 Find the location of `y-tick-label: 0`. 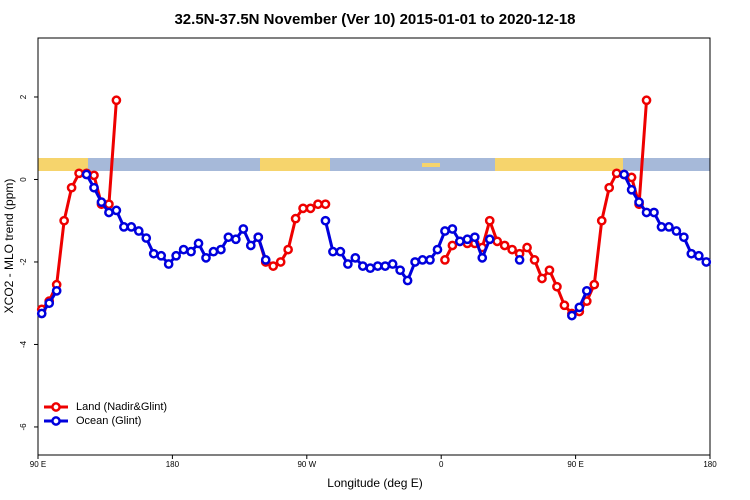

y-tick-label: 0 is located at coordinates (23, 179).